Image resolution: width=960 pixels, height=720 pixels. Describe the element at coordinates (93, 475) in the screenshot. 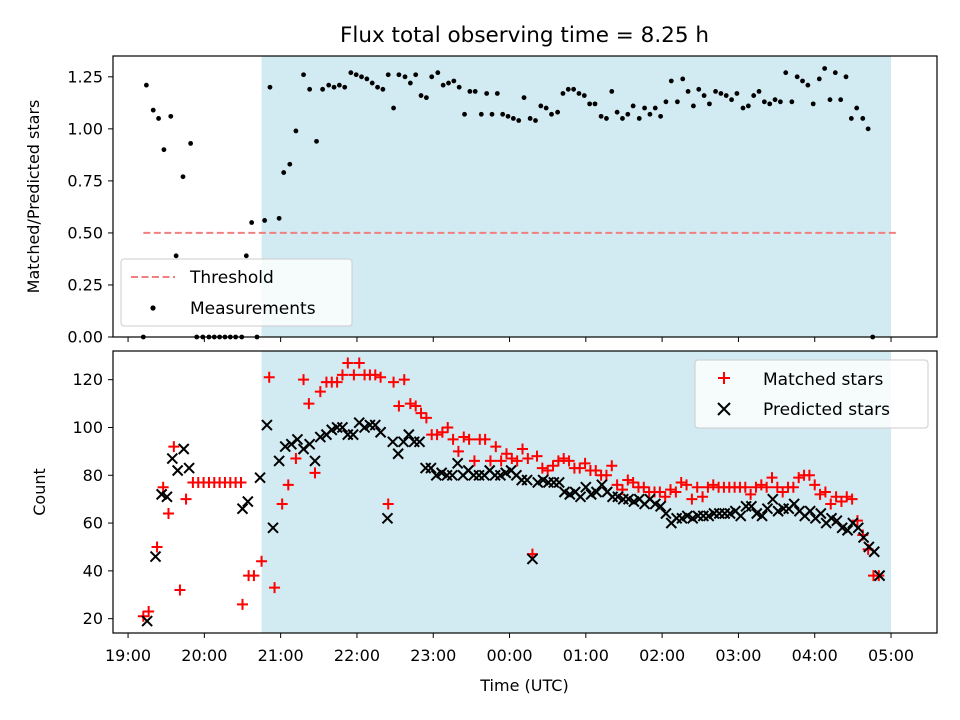

I see `bottom-y-tick-label: 80` at that location.